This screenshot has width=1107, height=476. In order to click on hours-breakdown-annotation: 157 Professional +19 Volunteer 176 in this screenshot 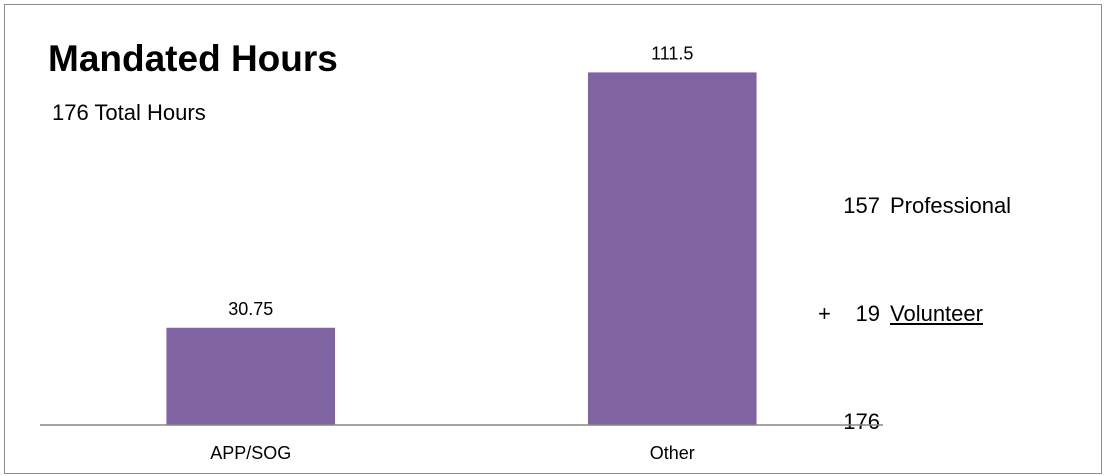, I will do `click(914, 296)`.